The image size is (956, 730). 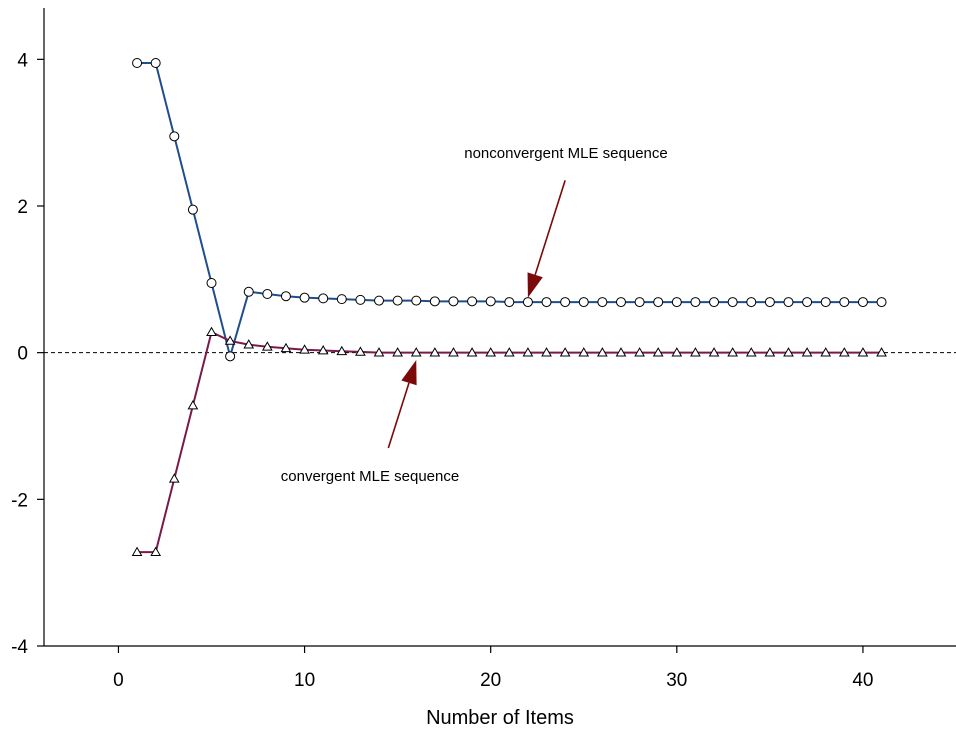 What do you see at coordinates (500, 718) in the screenshot?
I see `x-axis-title: Number of Items` at bounding box center [500, 718].